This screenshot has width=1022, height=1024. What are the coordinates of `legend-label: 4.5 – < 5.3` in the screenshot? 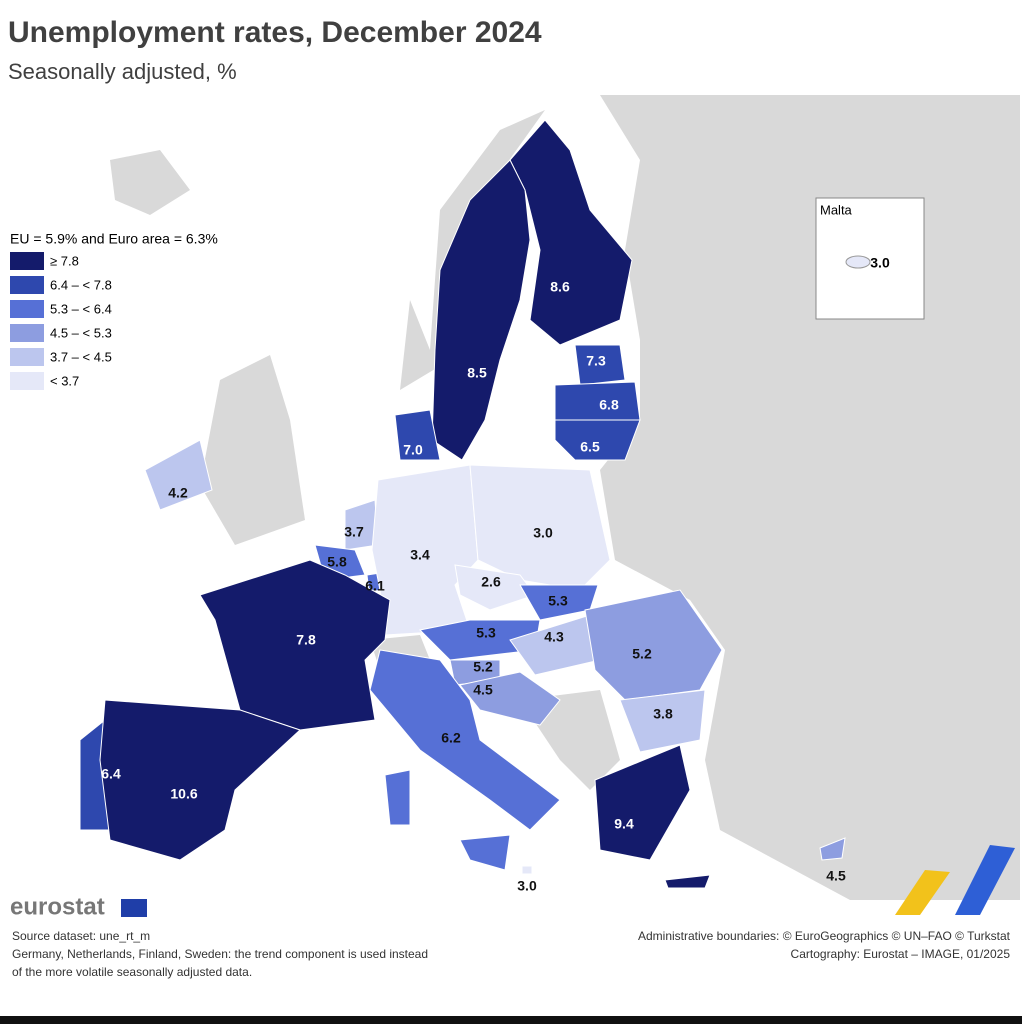 It's located at (81, 332).